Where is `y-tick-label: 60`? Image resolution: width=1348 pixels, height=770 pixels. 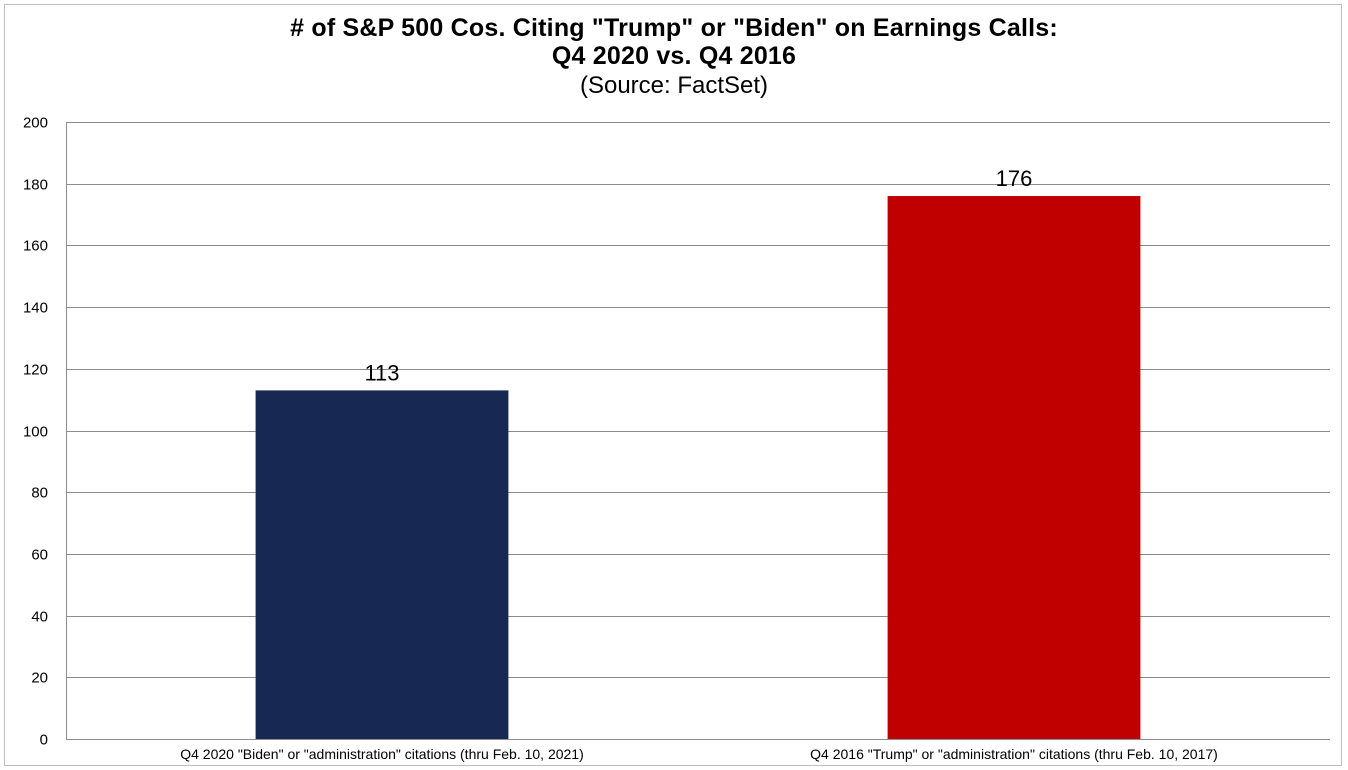
y-tick-label: 60 is located at coordinates (39, 555).